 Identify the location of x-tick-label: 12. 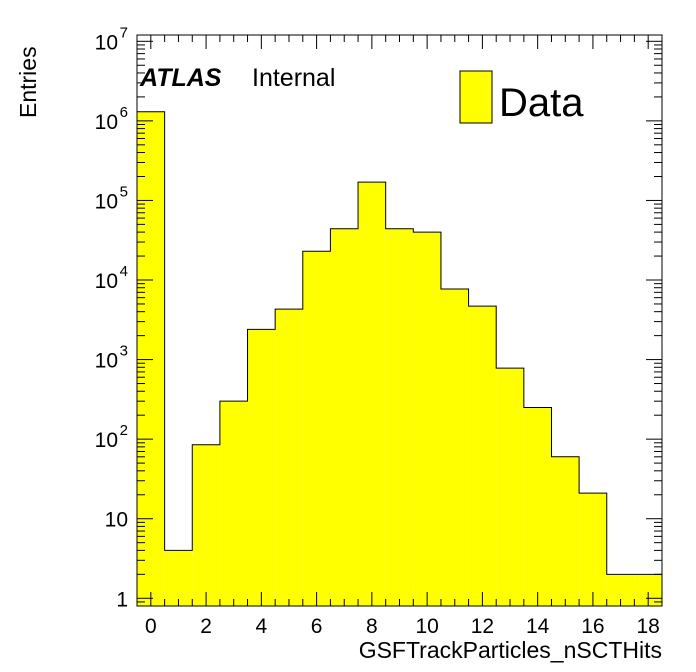
(482, 626).